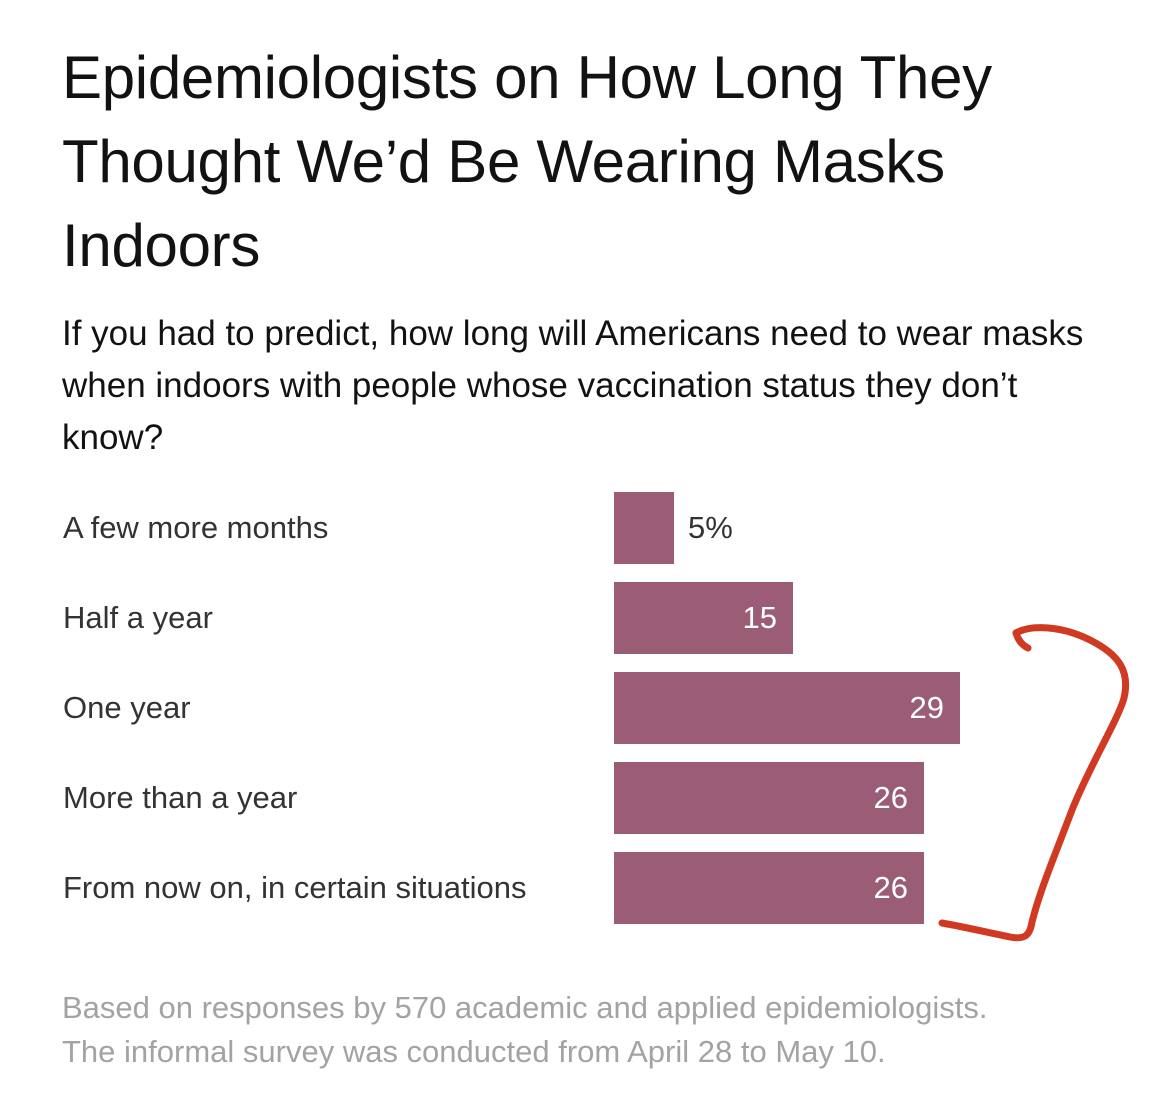 The width and height of the screenshot is (1170, 1120). Describe the element at coordinates (759, 617) in the screenshot. I see `value-label: 15` at that location.